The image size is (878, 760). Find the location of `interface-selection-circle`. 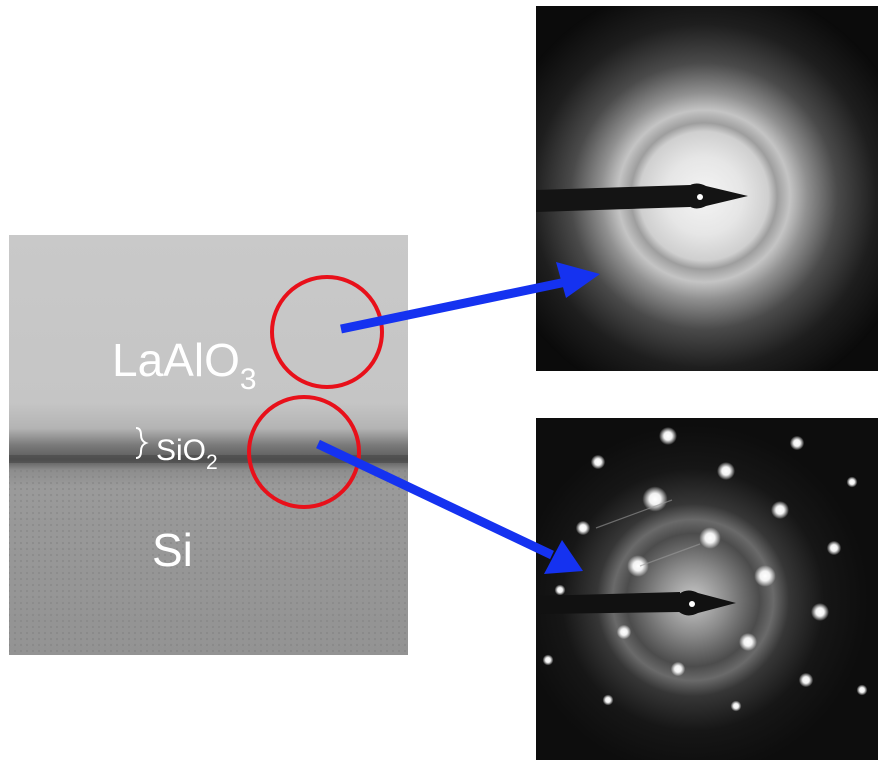

interface-selection-circle is located at coordinates (304, 452).